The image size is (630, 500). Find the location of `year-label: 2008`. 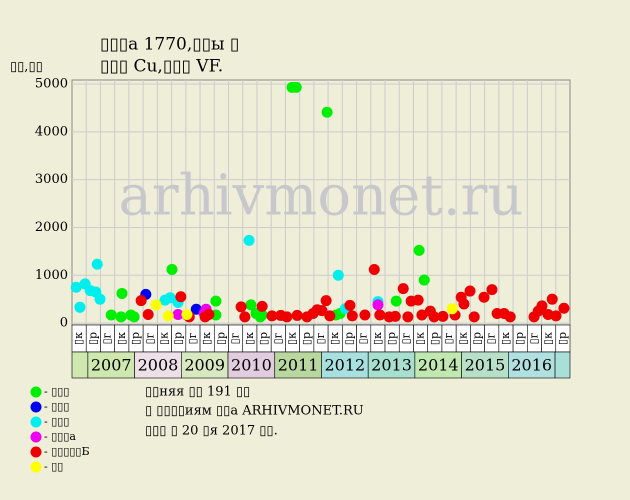

year-label: 2008 is located at coordinates (158, 365).